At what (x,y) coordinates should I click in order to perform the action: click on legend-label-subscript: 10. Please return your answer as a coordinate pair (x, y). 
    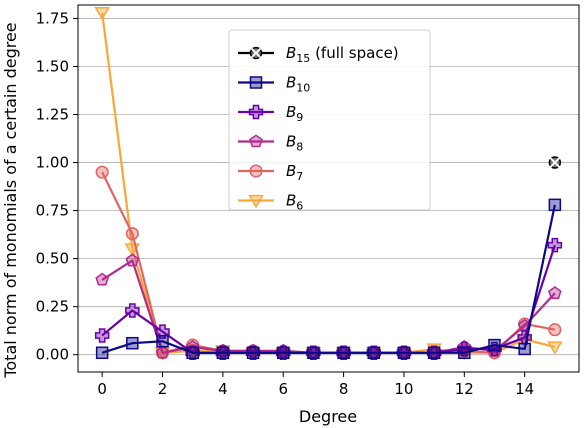
    Looking at the image, I should click on (303, 88).